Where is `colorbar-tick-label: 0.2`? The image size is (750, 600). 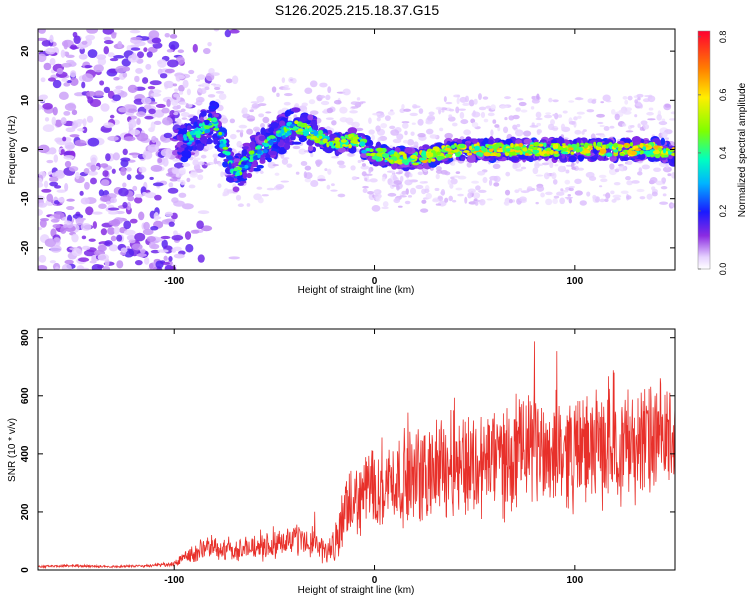 colorbar-tick-label: 0.2 is located at coordinates (723, 211).